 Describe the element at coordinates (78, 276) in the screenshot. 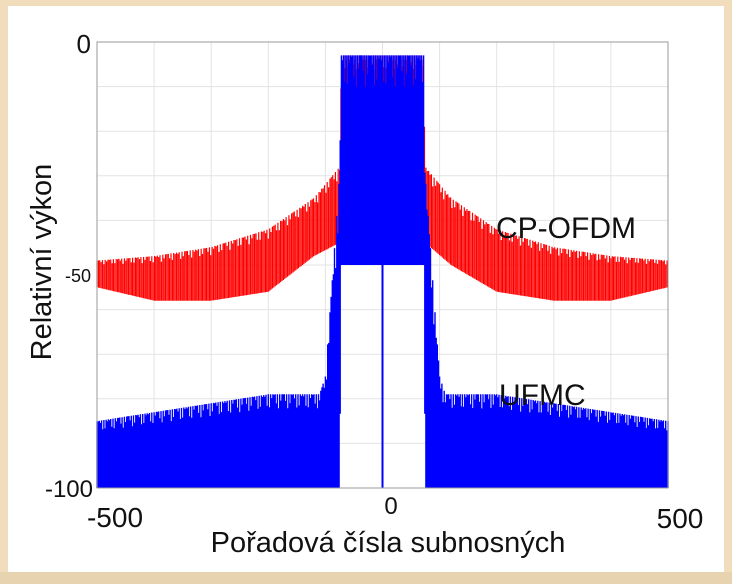

I see `y-tick-label: -50` at that location.